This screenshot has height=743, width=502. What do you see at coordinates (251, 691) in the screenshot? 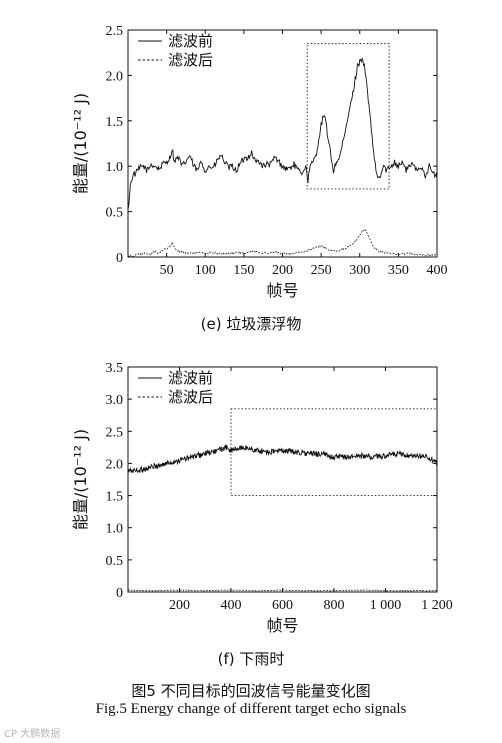
I see `figure-caption-zh: 图5 不同目标的回波信号能量变化图` at bounding box center [251, 691].